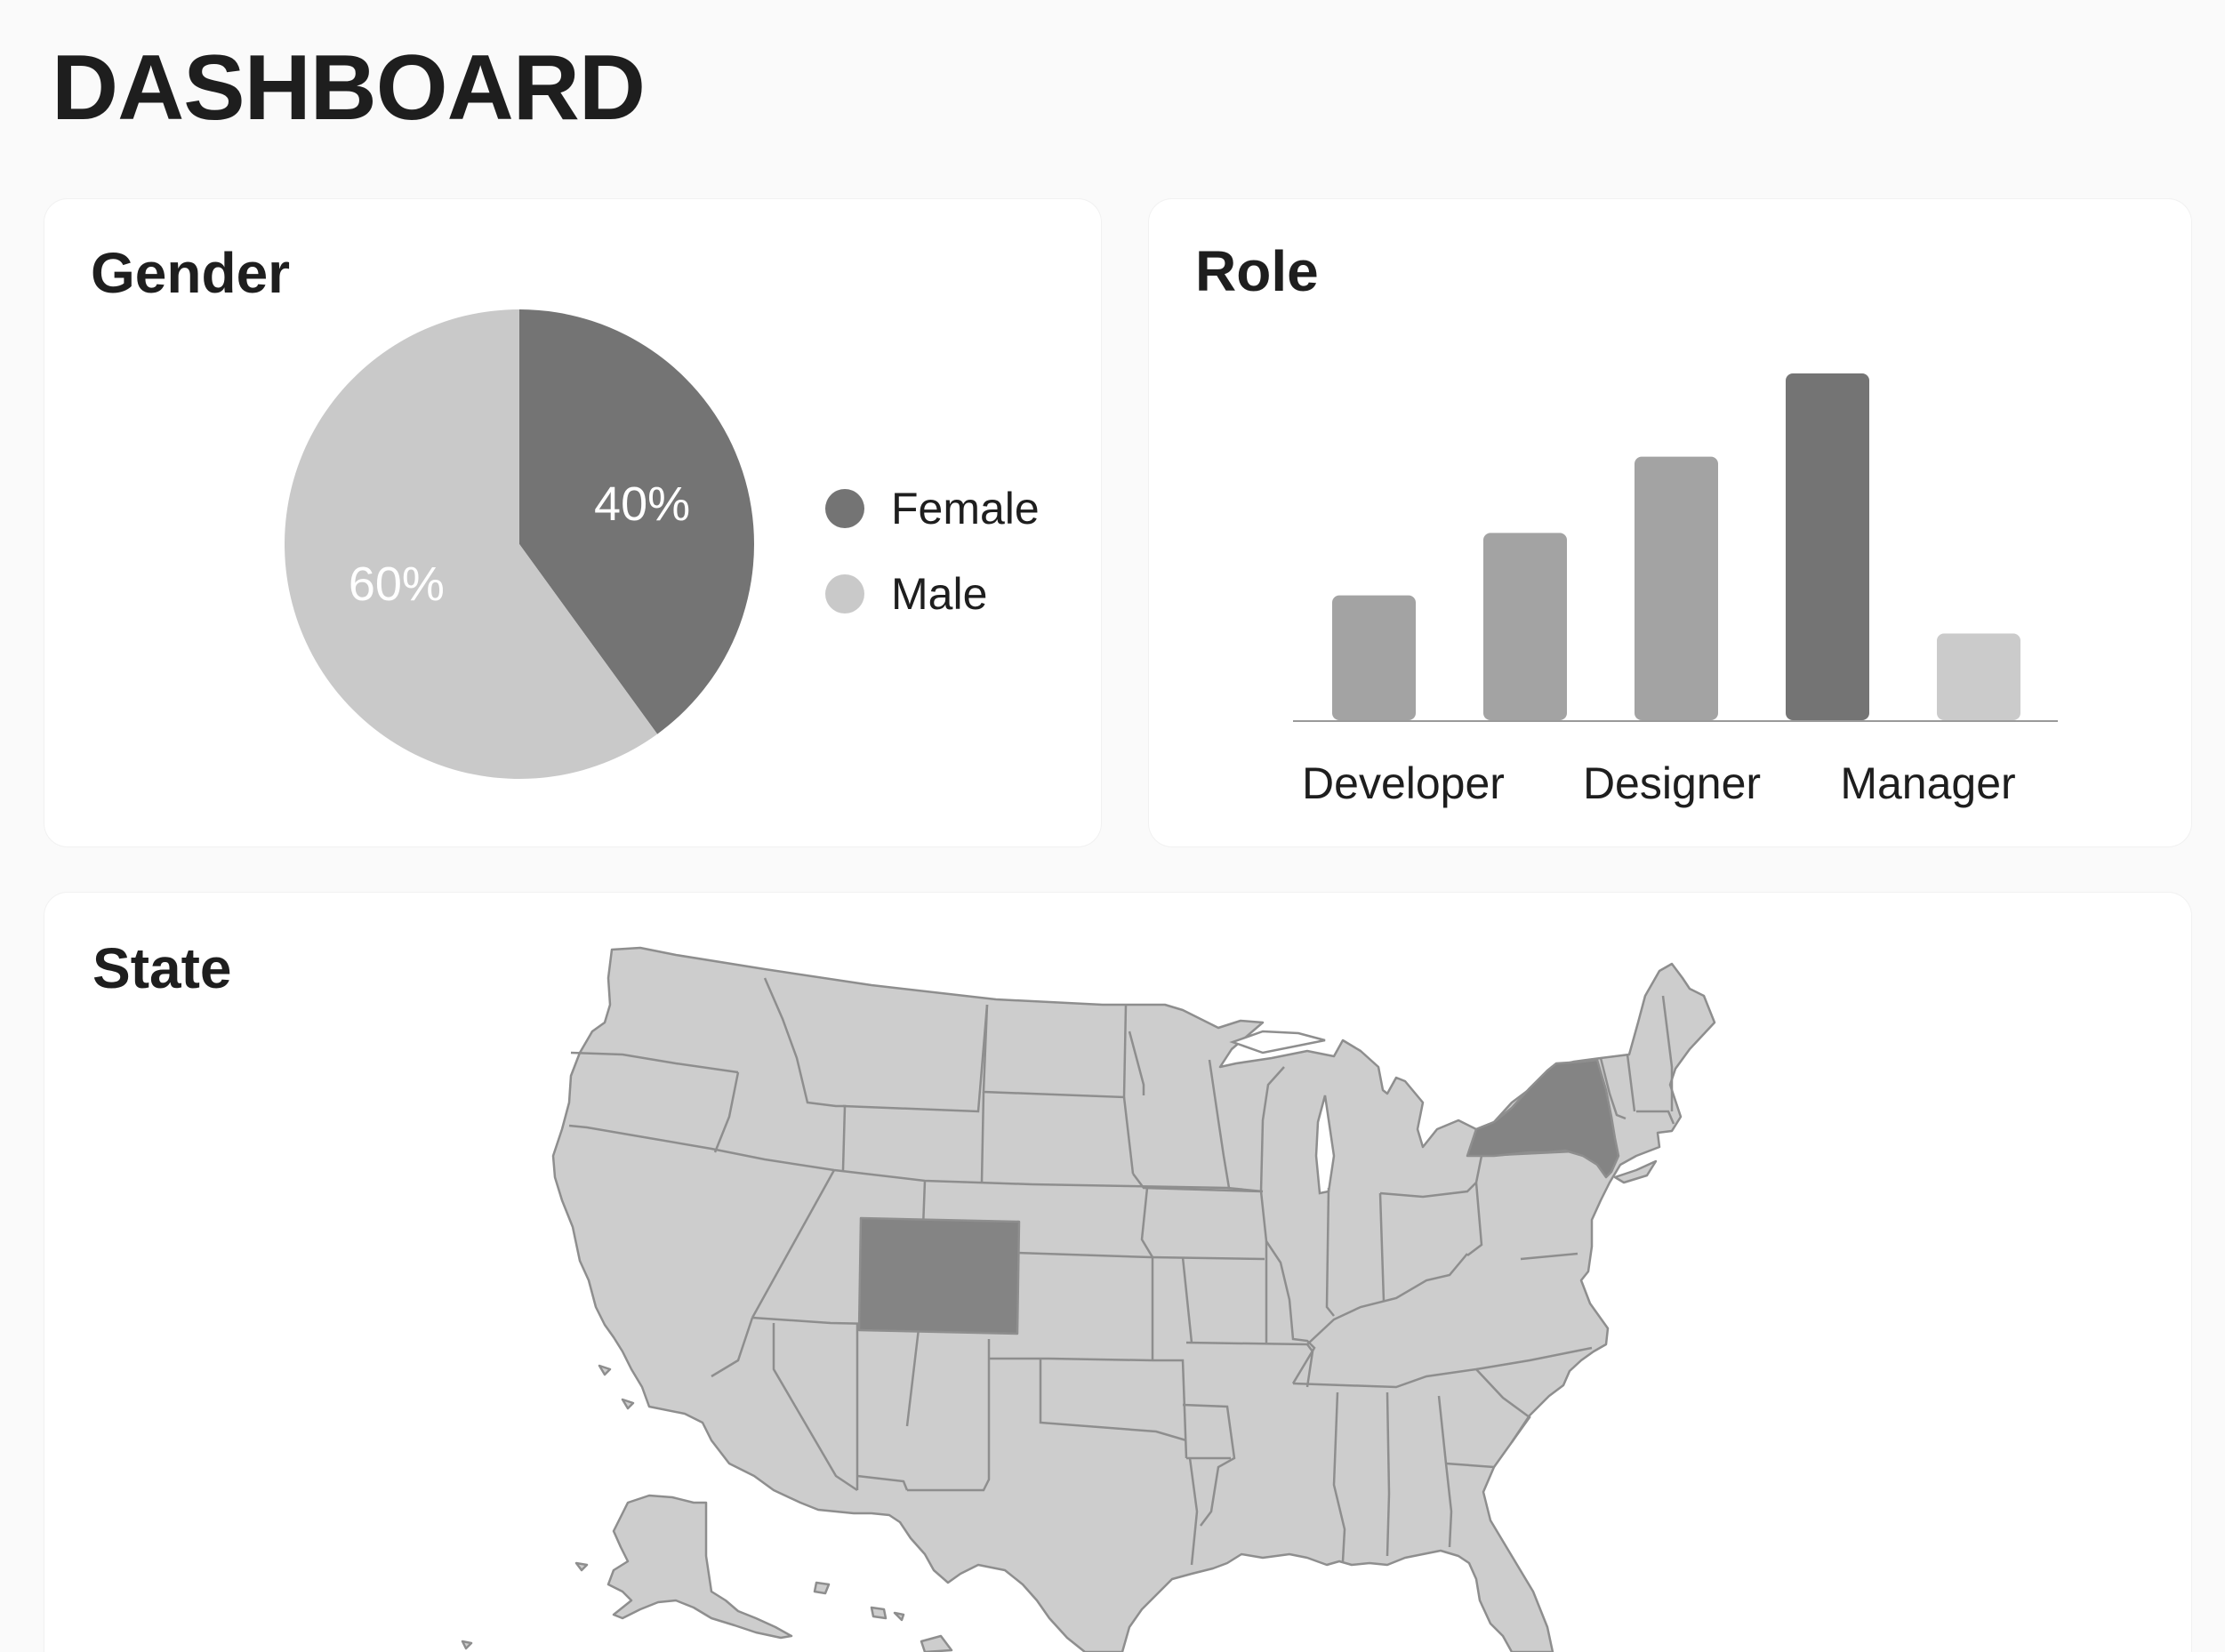 The image size is (2225, 1652). Describe the element at coordinates (845, 509) in the screenshot. I see `female-swatch-icon` at that location.